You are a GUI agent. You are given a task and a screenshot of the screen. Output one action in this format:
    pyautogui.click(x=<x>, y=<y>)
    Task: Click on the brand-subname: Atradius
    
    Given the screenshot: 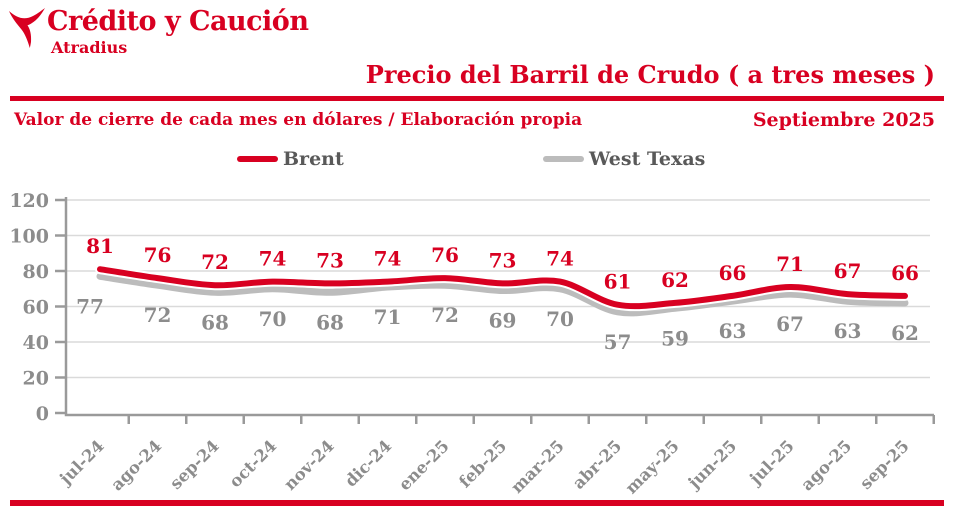 What is the action you would take?
    pyautogui.click(x=89, y=47)
    